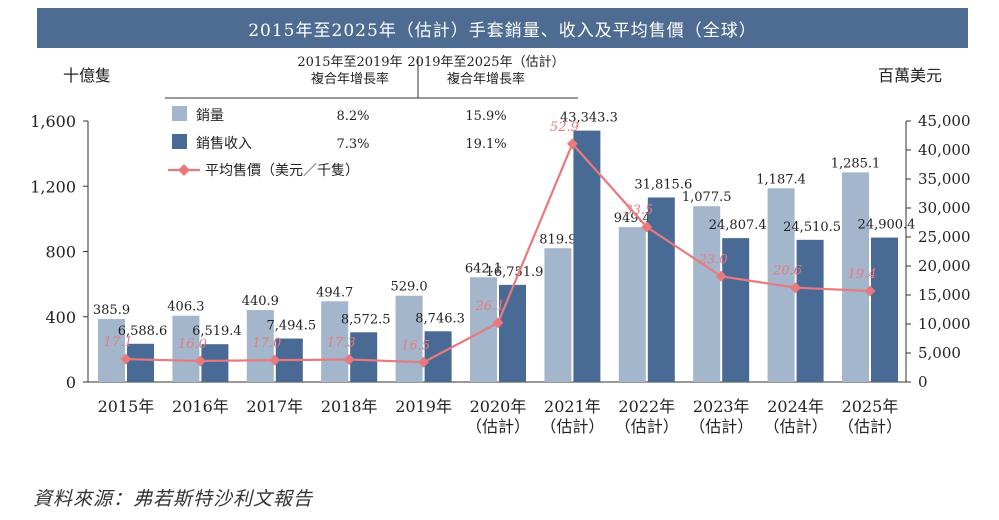 The image size is (999, 520). Describe the element at coordinates (53, 121) in the screenshot. I see `left-tick-label: 1,600` at that location.